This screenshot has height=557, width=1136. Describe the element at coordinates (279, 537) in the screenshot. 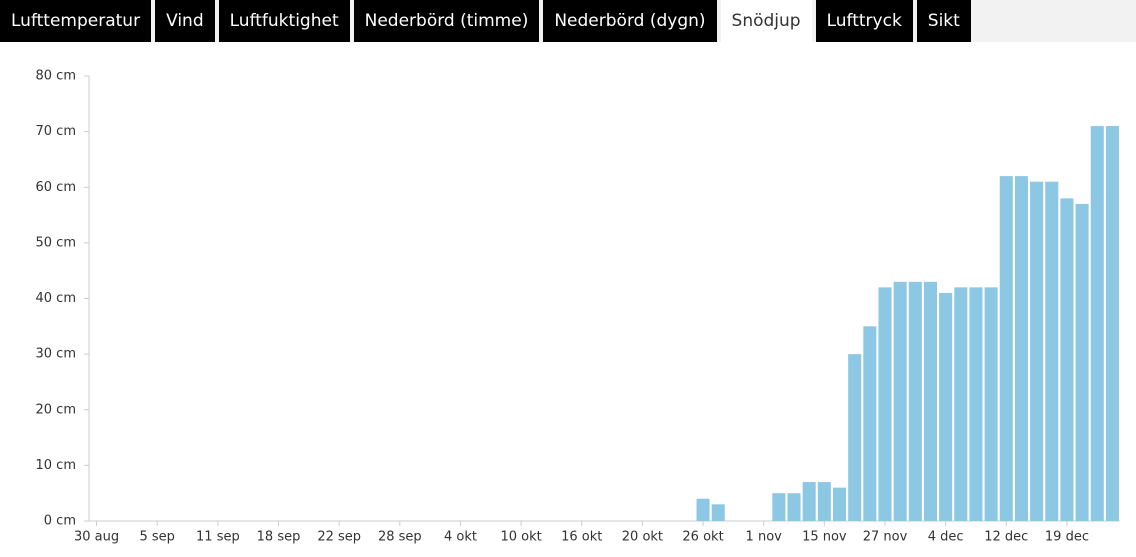

I see `x-tick-label: 18 sep` at that location.